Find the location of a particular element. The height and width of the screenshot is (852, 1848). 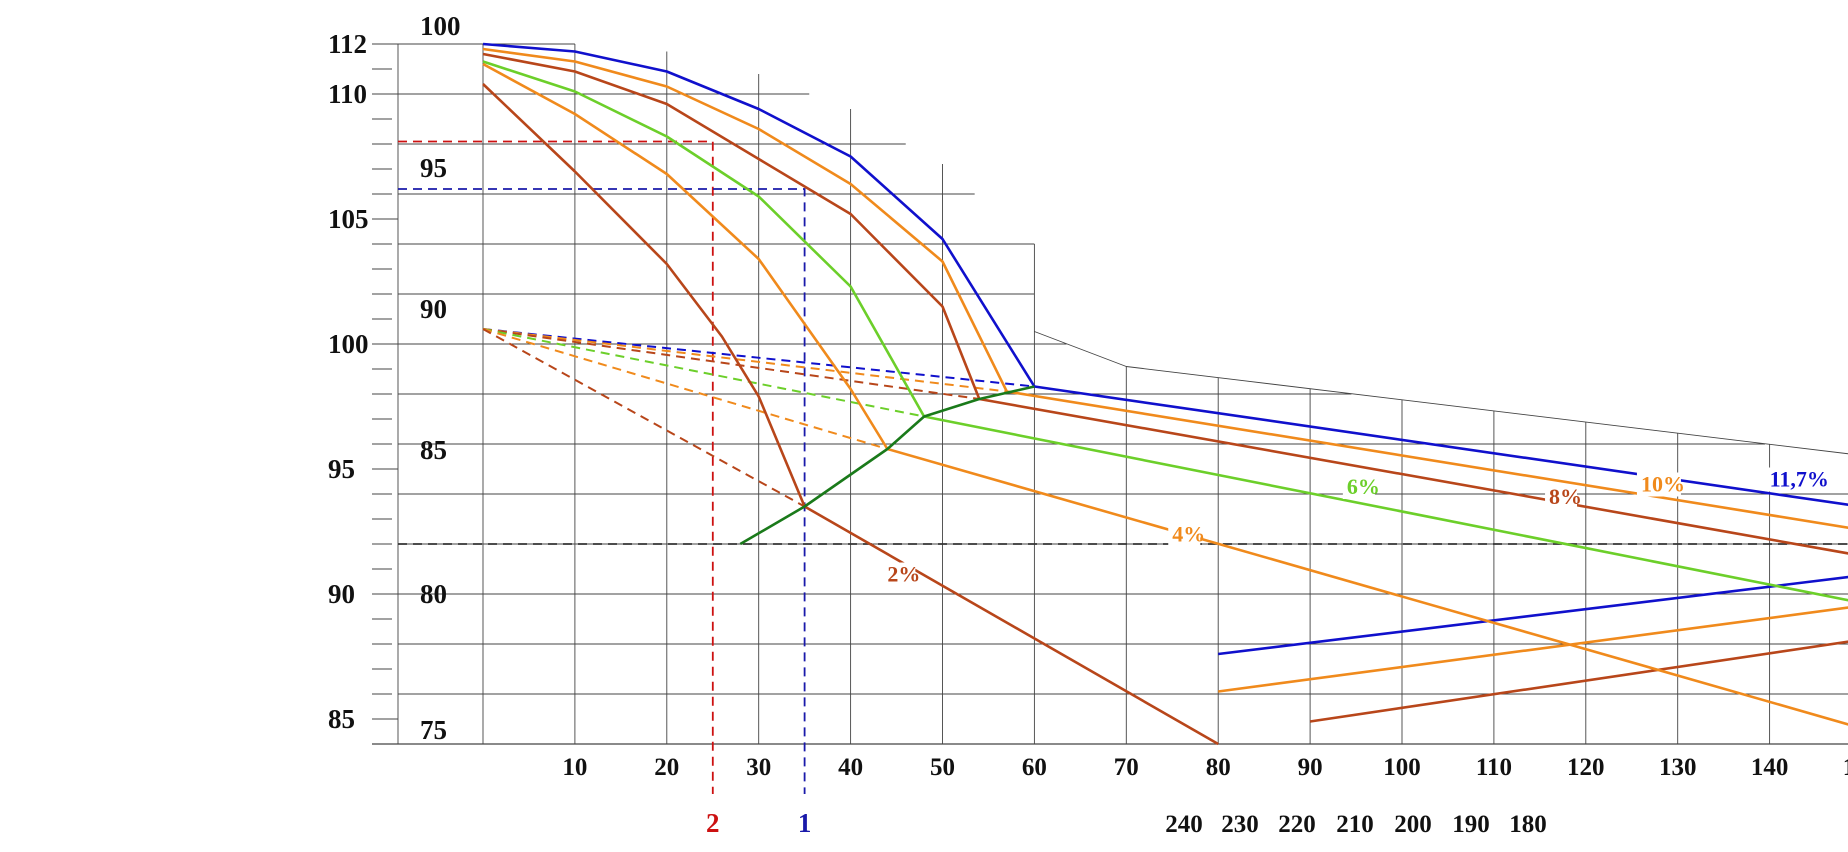

curve-label-8_: 8% is located at coordinates (1565, 496).